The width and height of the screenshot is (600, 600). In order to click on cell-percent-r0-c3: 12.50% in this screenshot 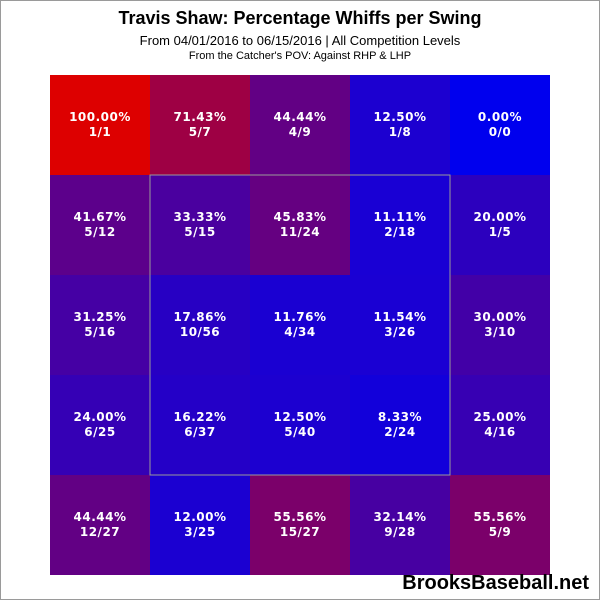, I will do `click(400, 117)`.